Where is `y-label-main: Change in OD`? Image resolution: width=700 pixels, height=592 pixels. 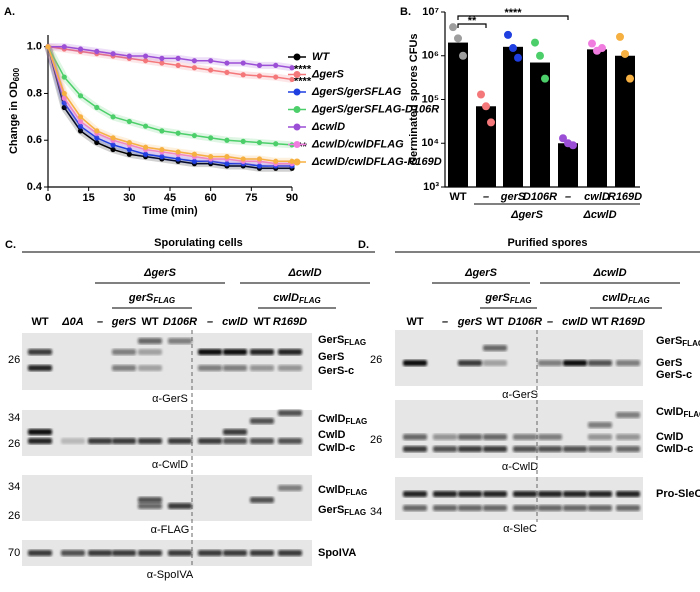
y-label-main: Change in OD is located at coordinates (14, 117).